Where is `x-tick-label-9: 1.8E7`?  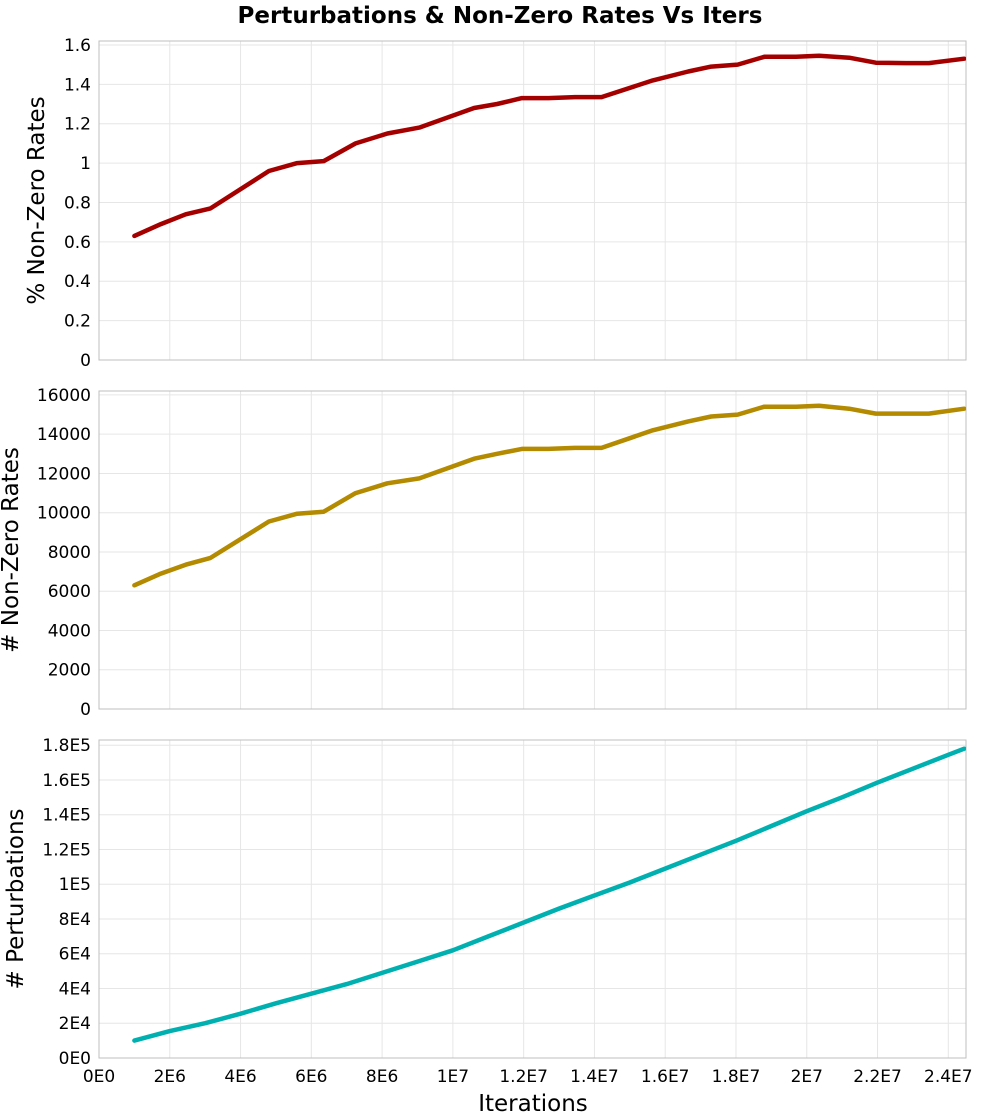 x-tick-label-9: 1.8E7 is located at coordinates (736, 1077).